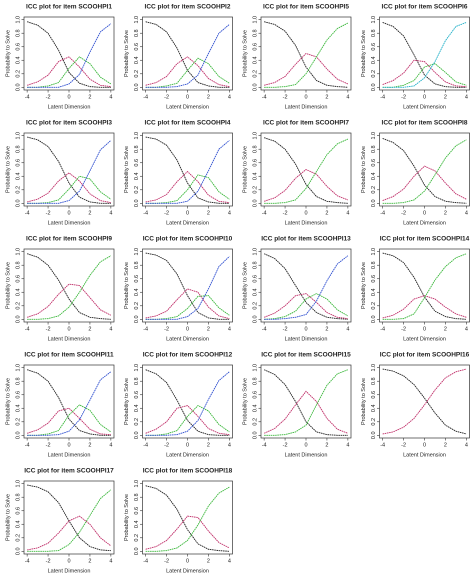 The height and width of the screenshot is (581, 474). What do you see at coordinates (306, 123) in the screenshot?
I see `chart-title: ICC plot for item SCOOHPI7` at bounding box center [306, 123].